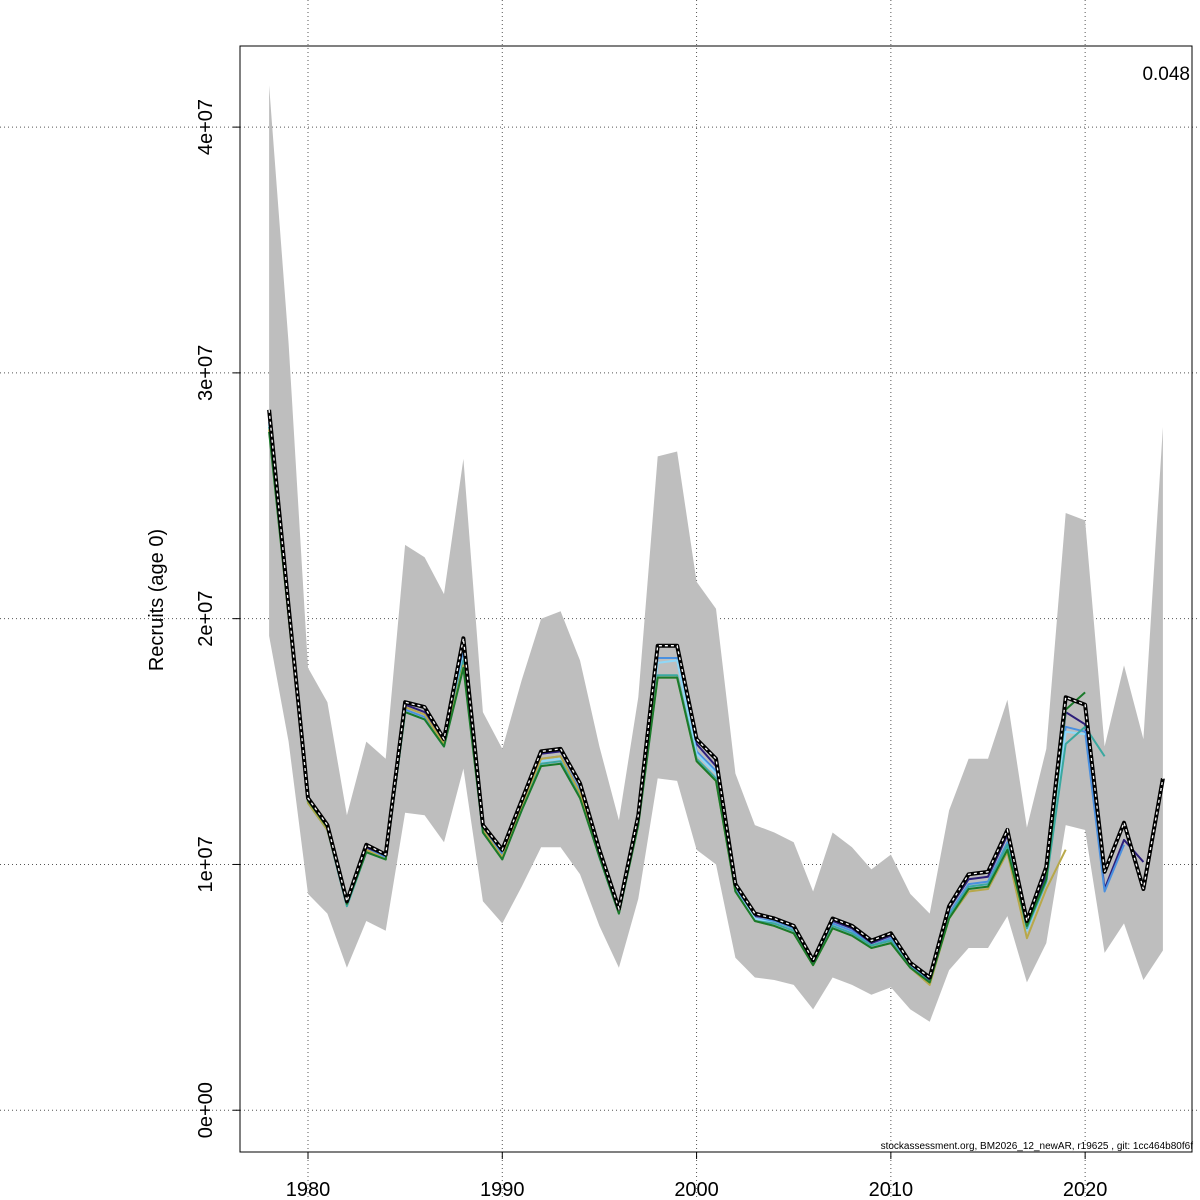 The width and height of the screenshot is (1200, 1200). I want to click on y-axis: 0e+00 1e+07 2e+07 3e+07 4e+07, so click(217, 618).